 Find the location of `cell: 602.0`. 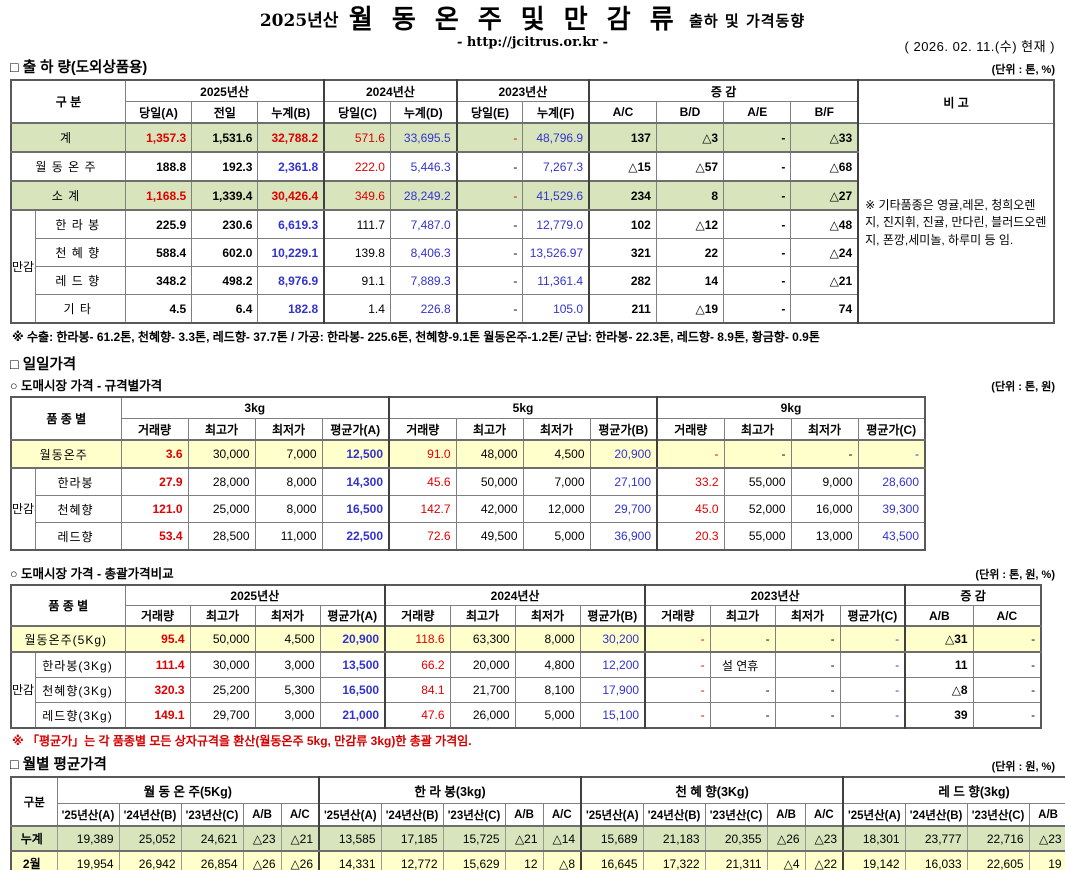

cell: 602.0 is located at coordinates (225, 253).